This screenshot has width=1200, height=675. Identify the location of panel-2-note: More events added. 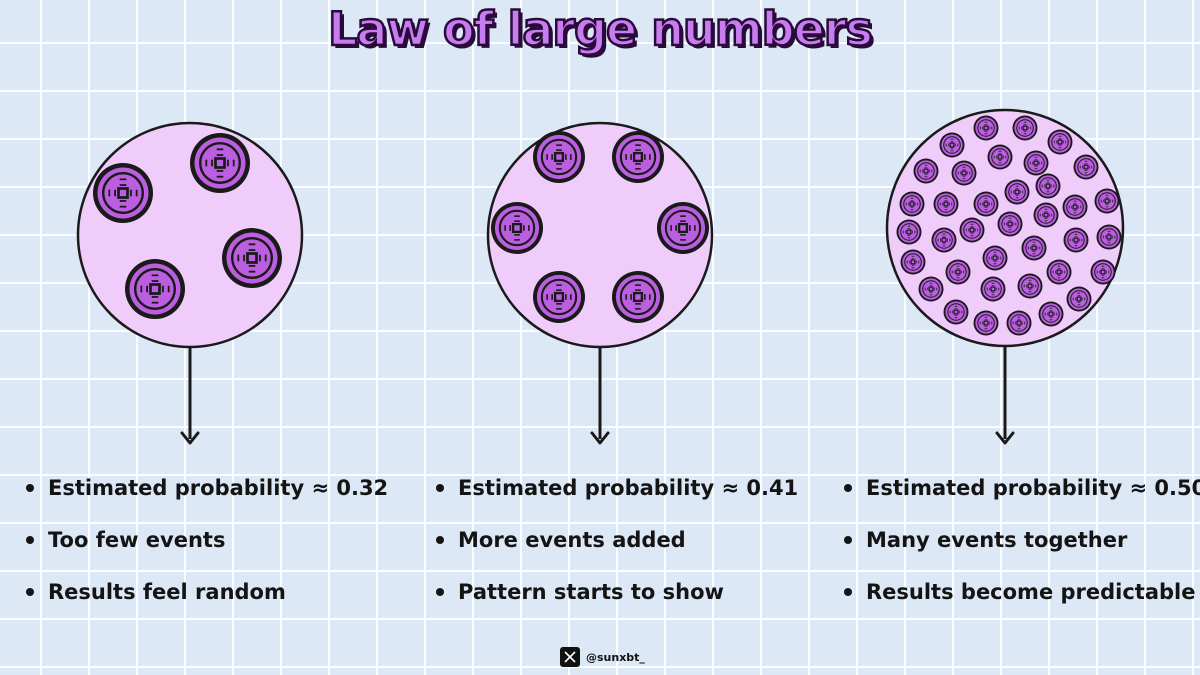
(616, 548).